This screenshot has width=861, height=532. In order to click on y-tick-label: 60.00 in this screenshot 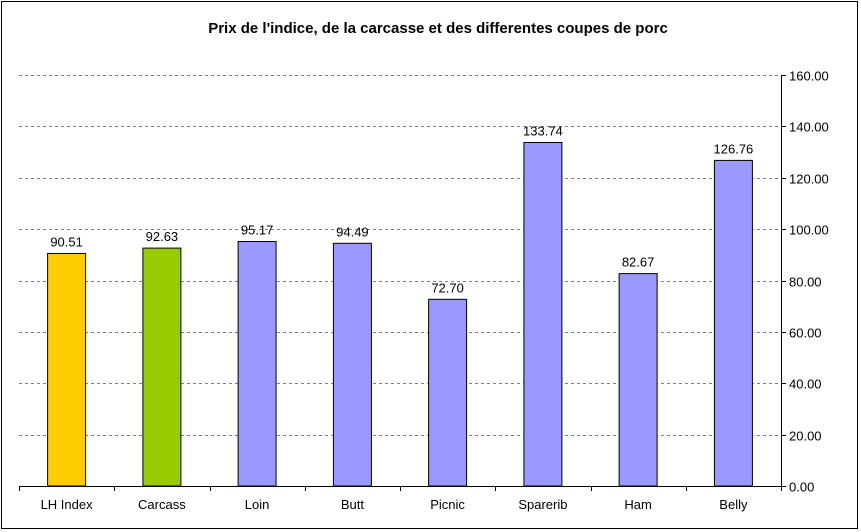, I will do `click(805, 333)`.